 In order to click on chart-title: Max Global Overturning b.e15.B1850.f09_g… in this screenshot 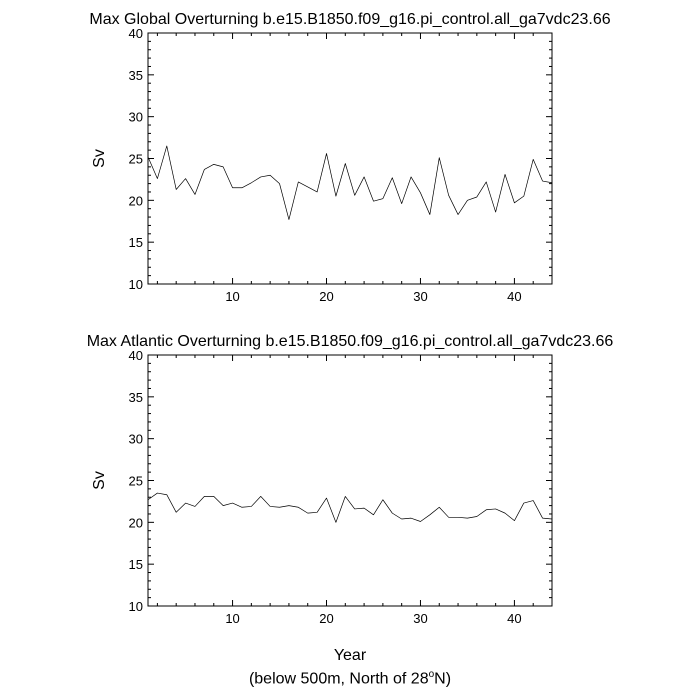, I will do `click(349, 19)`.